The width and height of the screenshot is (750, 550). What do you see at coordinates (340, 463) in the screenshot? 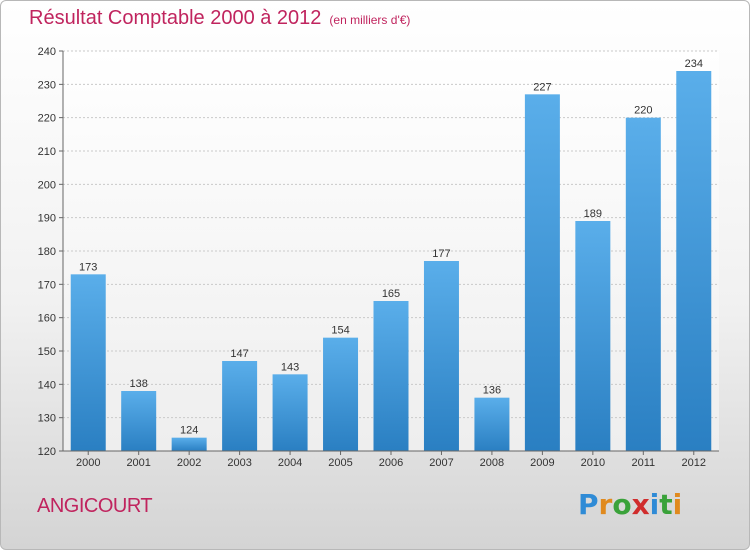
I see `x-tick-label-2005: 2005` at bounding box center [340, 463].